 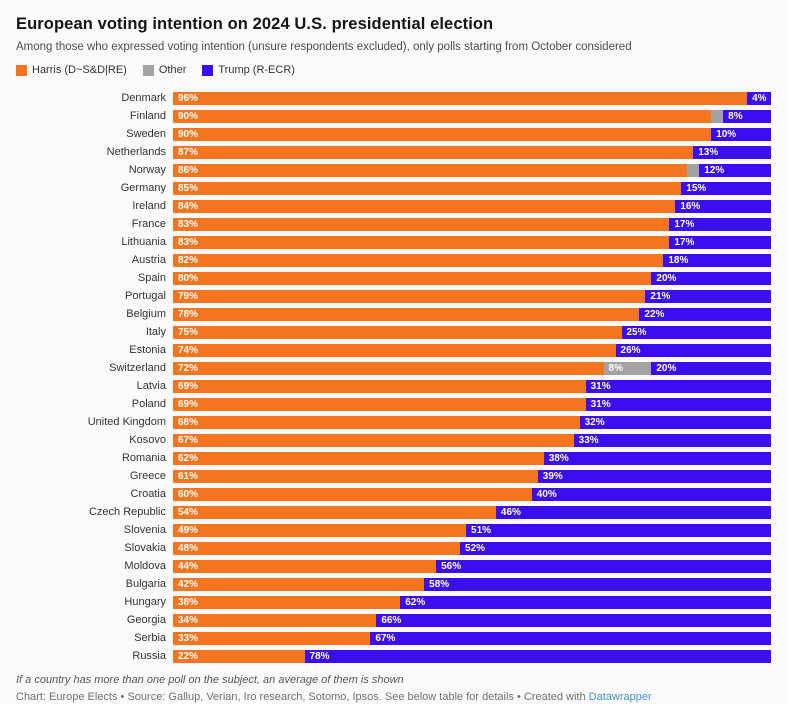 What do you see at coordinates (239, 656) in the screenshot?
I see `bar-segment-harris: 22%` at bounding box center [239, 656].